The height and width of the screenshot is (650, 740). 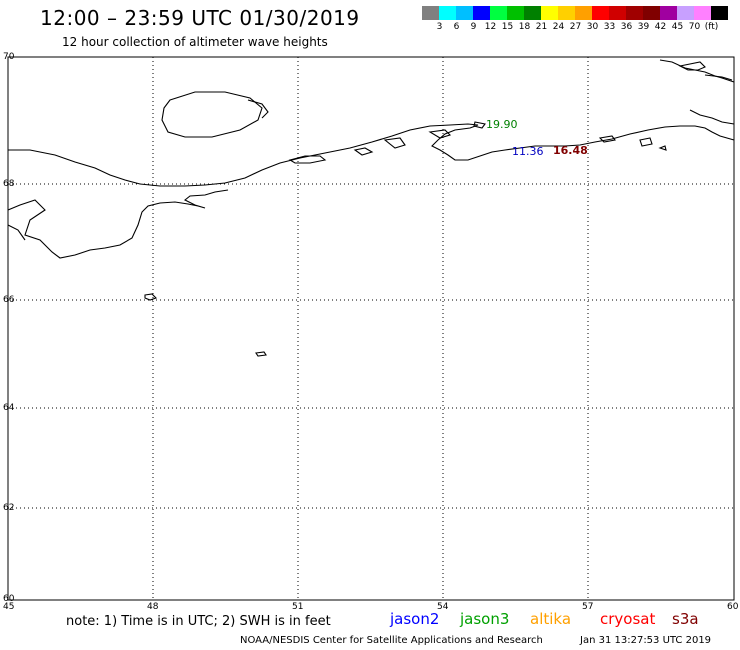 What do you see at coordinates (118, 224) in the screenshot?
I see `coastline-peninsula` at bounding box center [118, 224].